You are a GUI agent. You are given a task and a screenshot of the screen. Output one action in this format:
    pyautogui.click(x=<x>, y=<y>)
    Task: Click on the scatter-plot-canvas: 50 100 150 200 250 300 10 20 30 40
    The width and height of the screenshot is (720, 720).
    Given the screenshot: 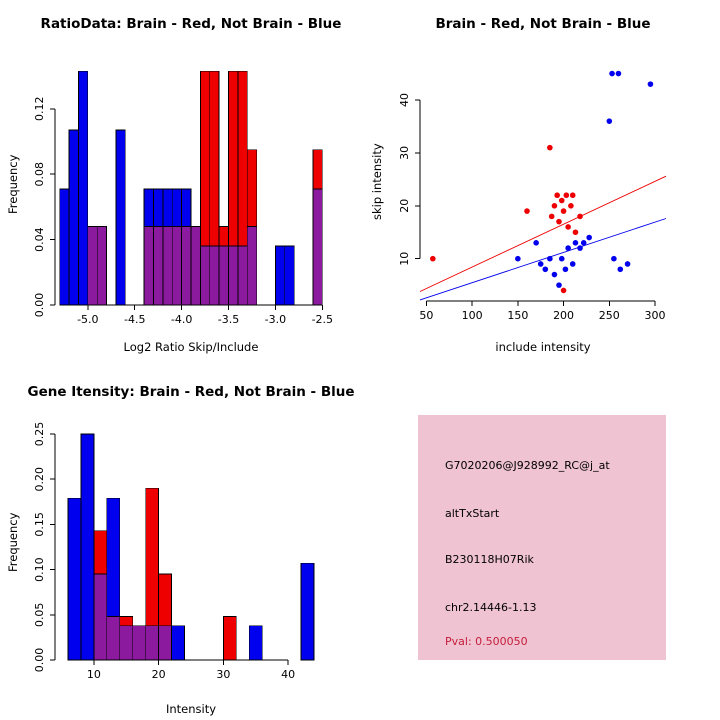 What is the action you would take?
    pyautogui.click(x=532, y=196)
    